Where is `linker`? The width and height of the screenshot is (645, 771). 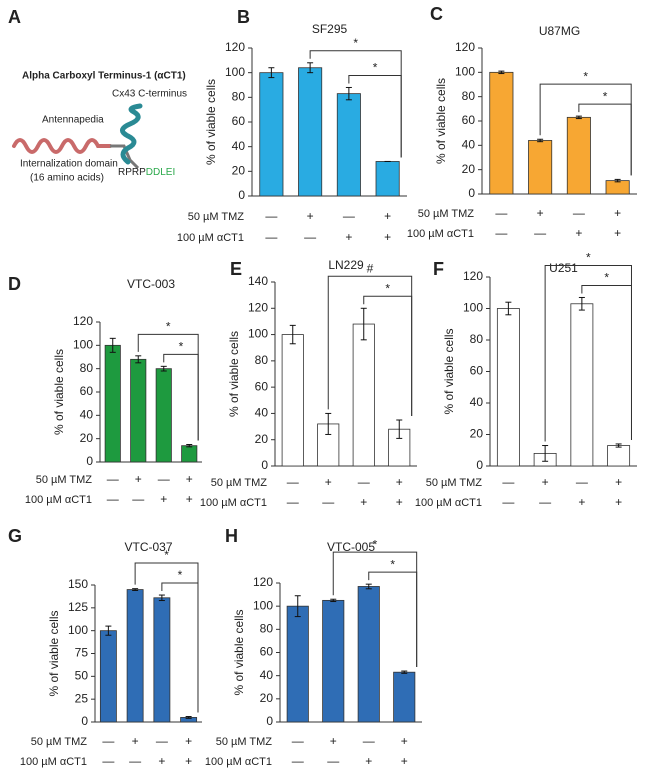 linker is located at coordinates (125, 157).